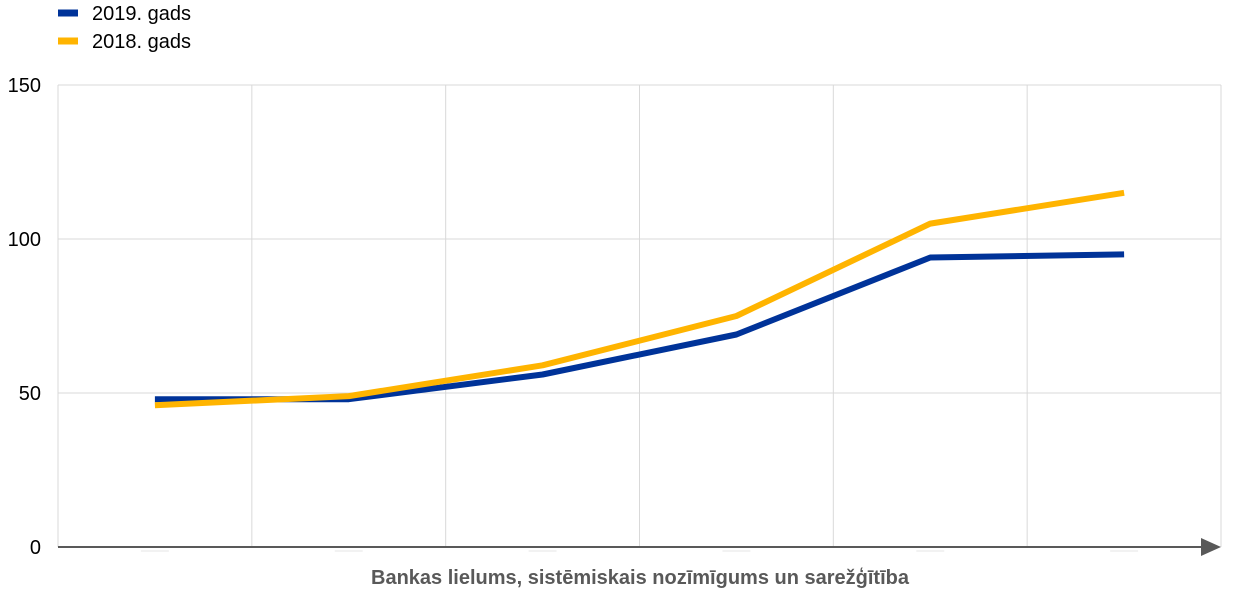 The height and width of the screenshot is (590, 1240). Describe the element at coordinates (141, 42) in the screenshot. I see `legend-label-2018: 2018. gads` at that location.